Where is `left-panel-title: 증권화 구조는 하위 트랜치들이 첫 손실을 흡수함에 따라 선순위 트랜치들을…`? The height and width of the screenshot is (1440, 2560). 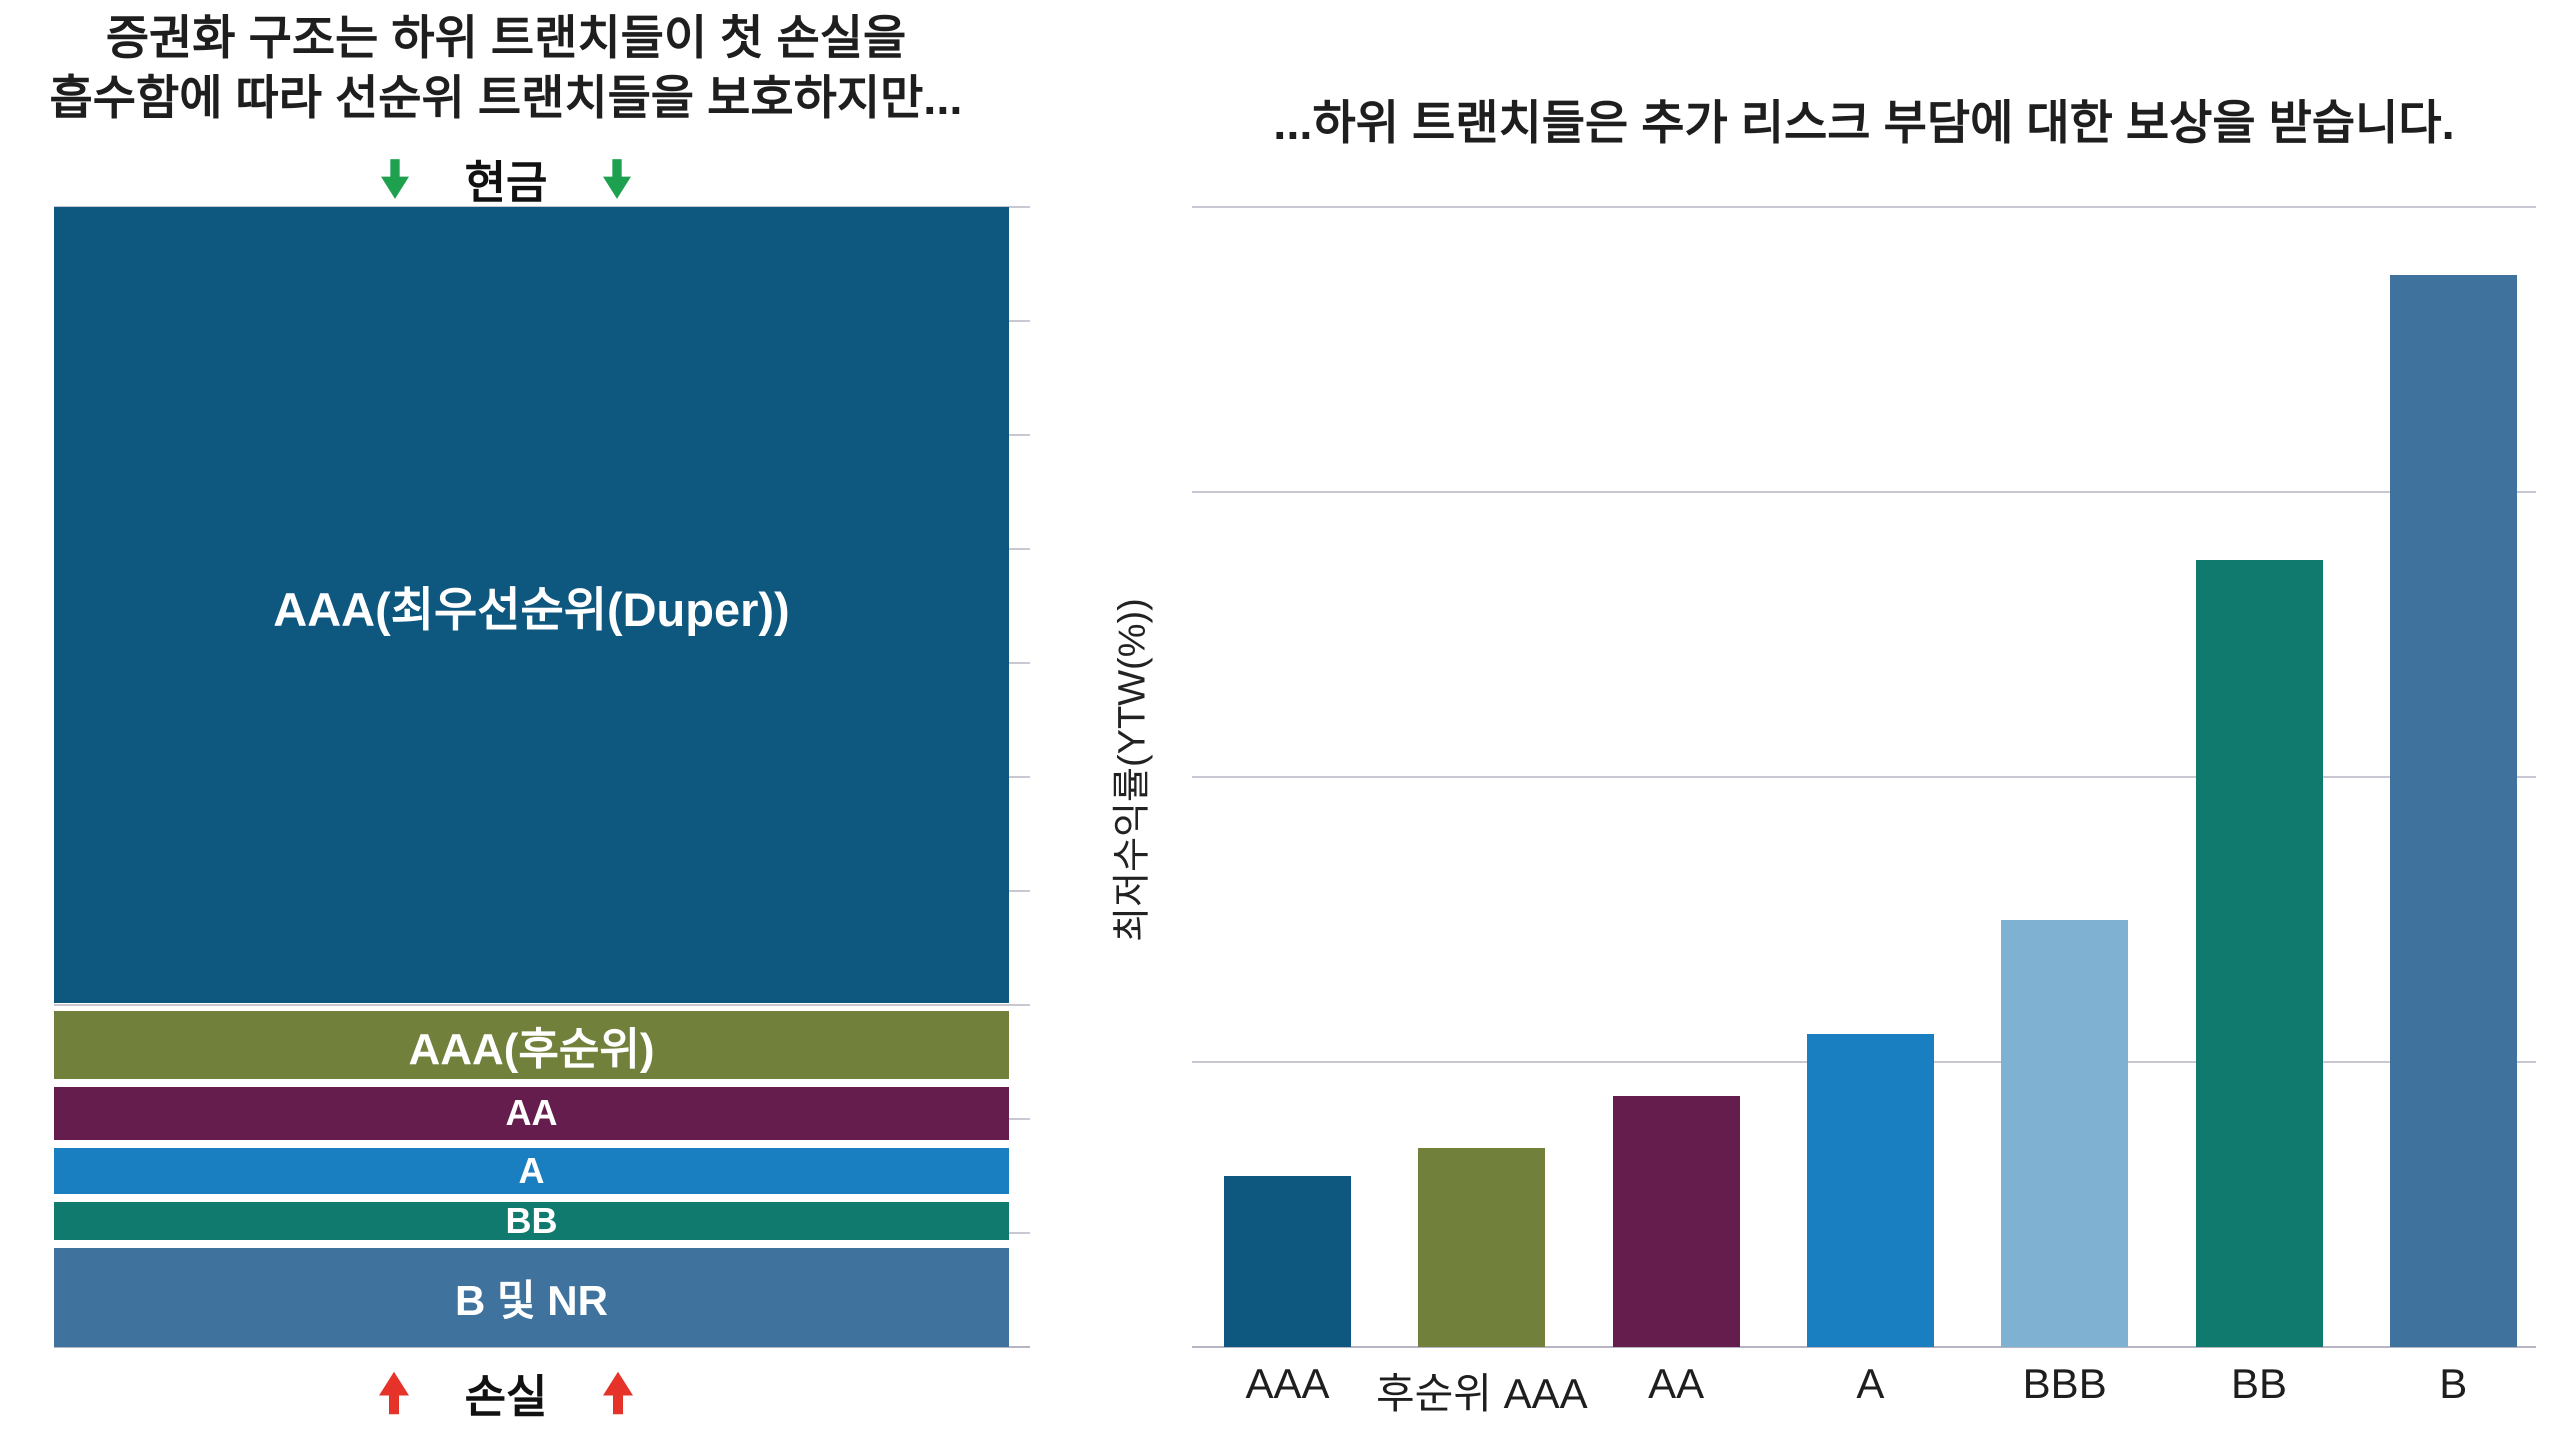 left-panel-title: 증권화 구조는 하위 트랜치들이 첫 손실을 흡수함에 따라 선순위 트랜치들을… is located at coordinates (506, 67).